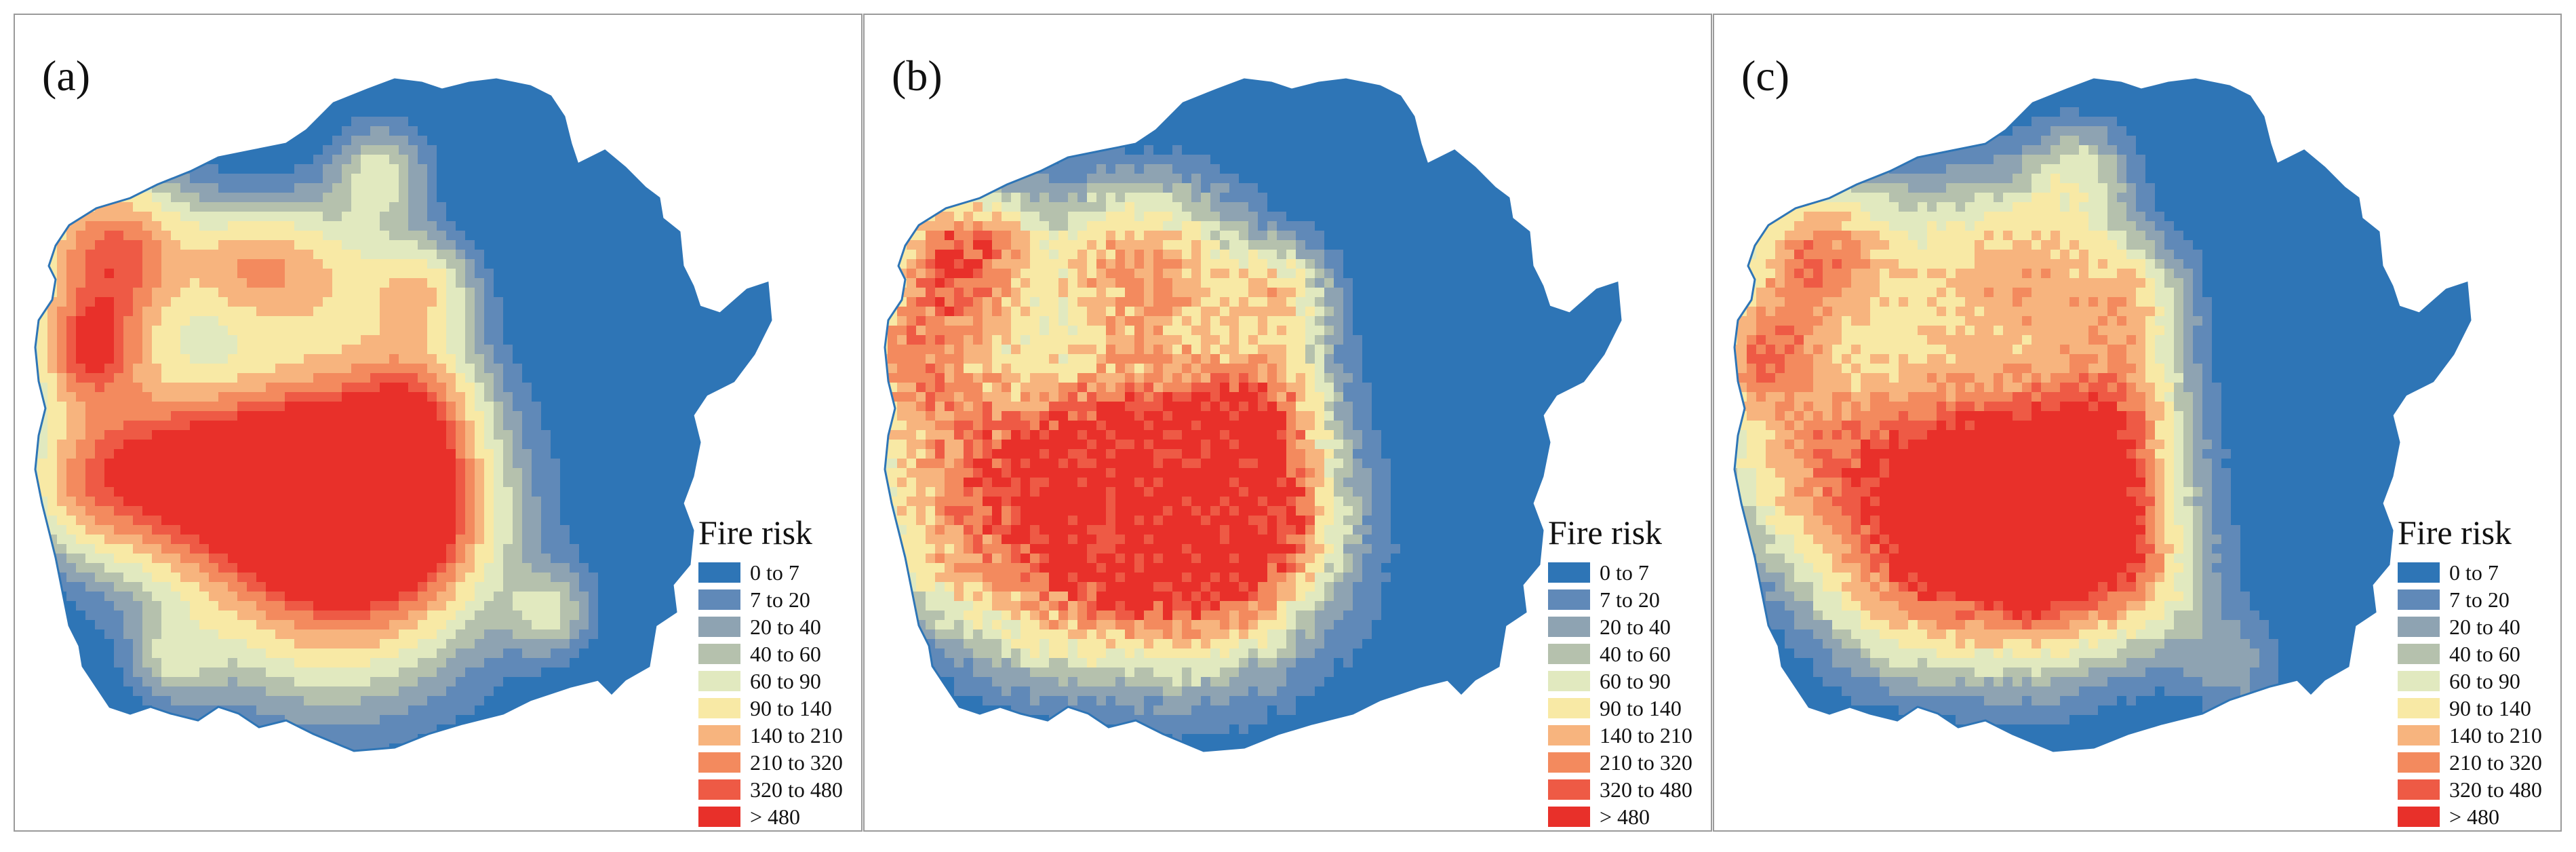  What do you see at coordinates (66, 76) in the screenshot?
I see `panel-label-a: (a)` at bounding box center [66, 76].